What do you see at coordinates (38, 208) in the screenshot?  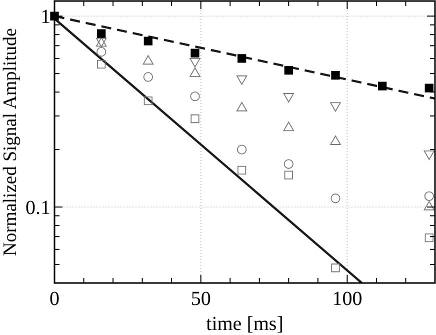 I see `y-tick-label: 0.1` at bounding box center [38, 208].